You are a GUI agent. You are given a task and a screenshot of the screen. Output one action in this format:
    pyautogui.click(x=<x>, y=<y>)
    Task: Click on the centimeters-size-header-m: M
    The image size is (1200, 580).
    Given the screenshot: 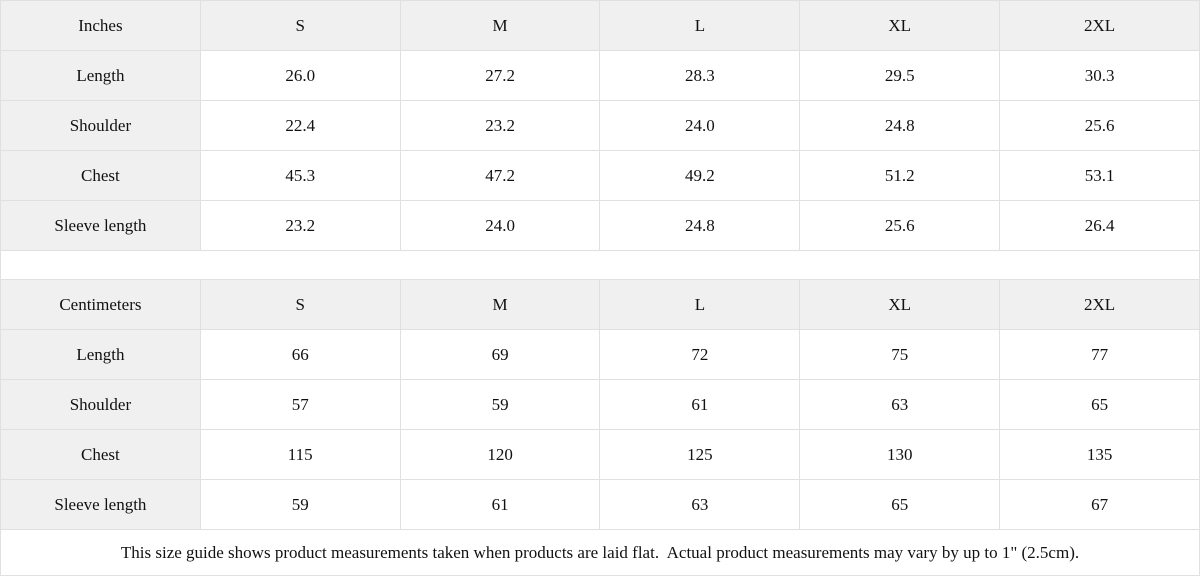 What is the action you would take?
    pyautogui.click(x=500, y=304)
    